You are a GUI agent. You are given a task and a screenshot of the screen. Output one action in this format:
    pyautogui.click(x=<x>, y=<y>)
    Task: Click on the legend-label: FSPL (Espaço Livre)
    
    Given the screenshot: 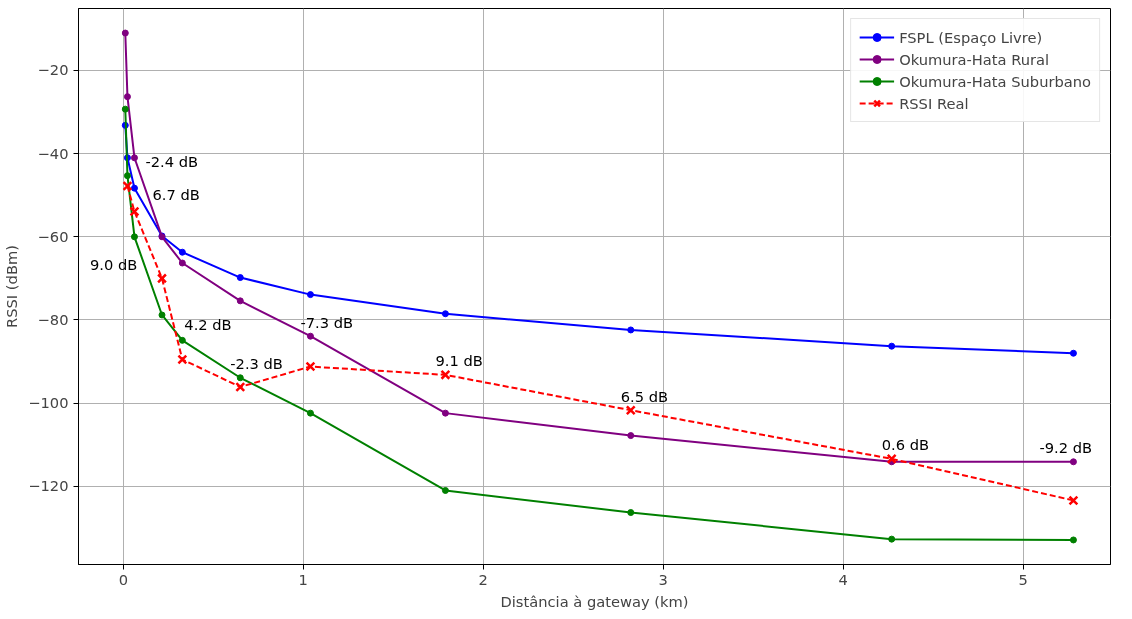 What is the action you would take?
    pyautogui.click(x=971, y=37)
    